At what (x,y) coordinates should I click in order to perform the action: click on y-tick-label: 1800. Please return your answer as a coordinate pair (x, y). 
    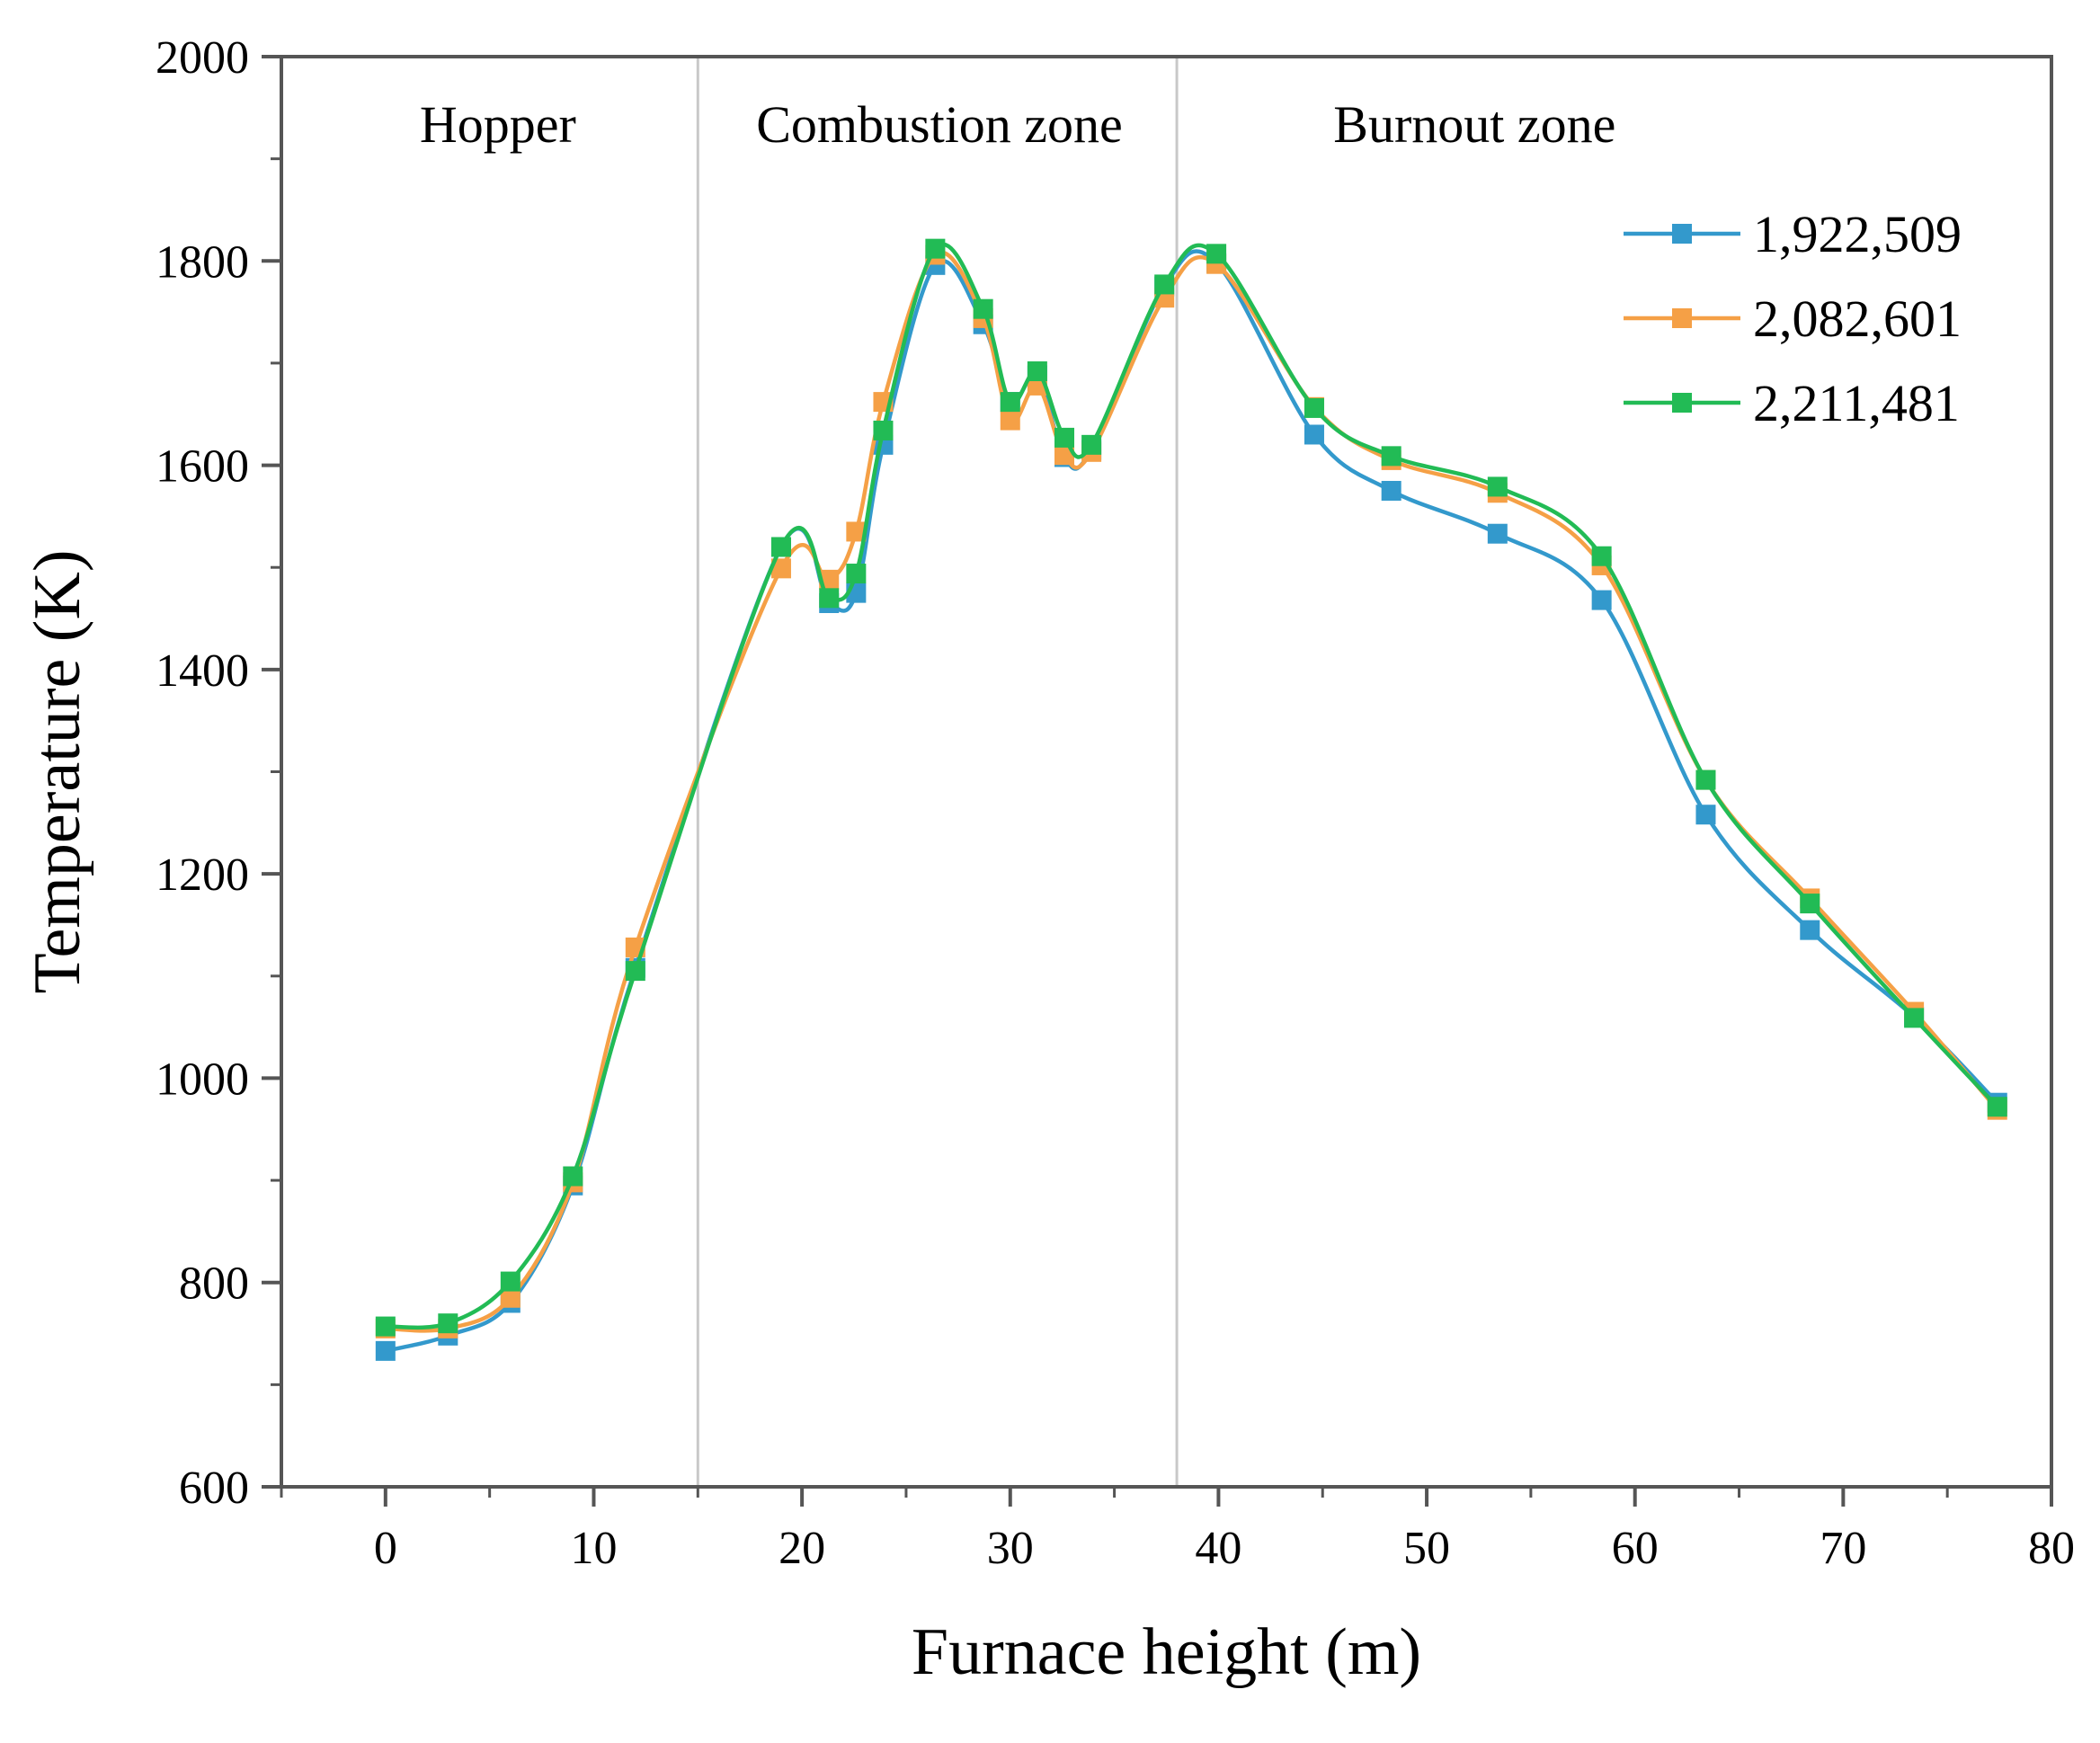
    Looking at the image, I should click on (202, 262).